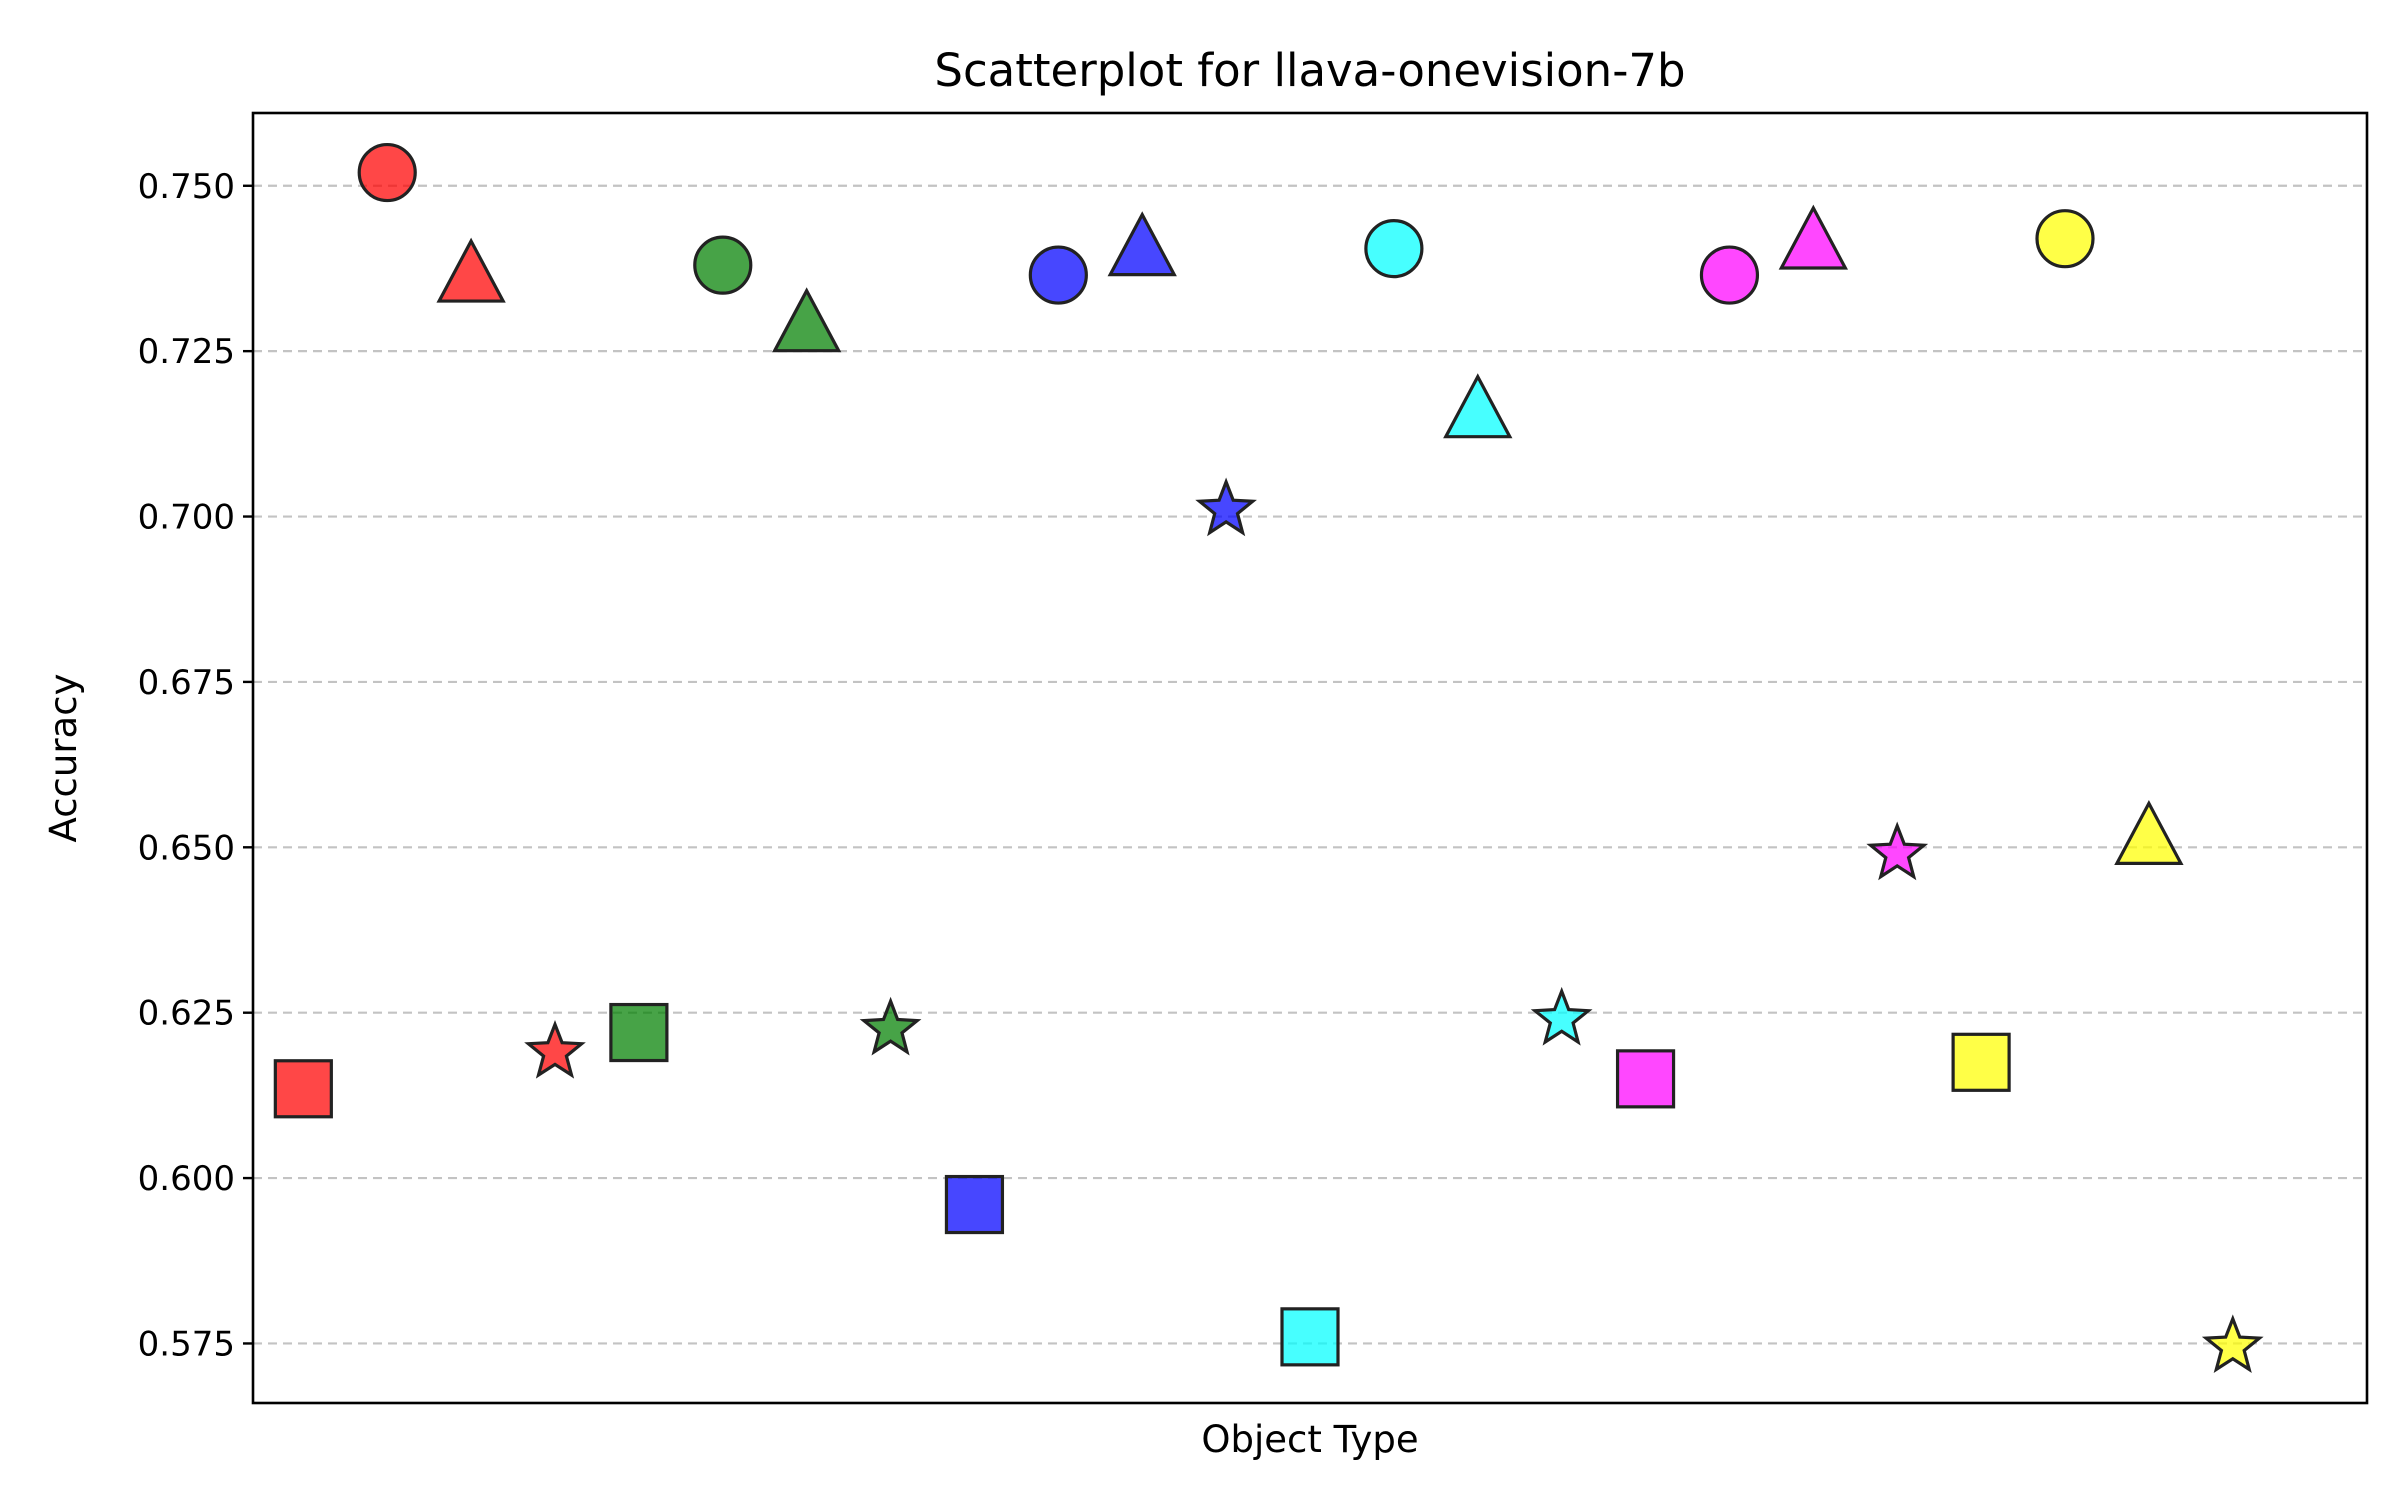 The height and width of the screenshot is (1505, 2400). I want to click on y-tick-label: 0.600, so click(186, 1179).